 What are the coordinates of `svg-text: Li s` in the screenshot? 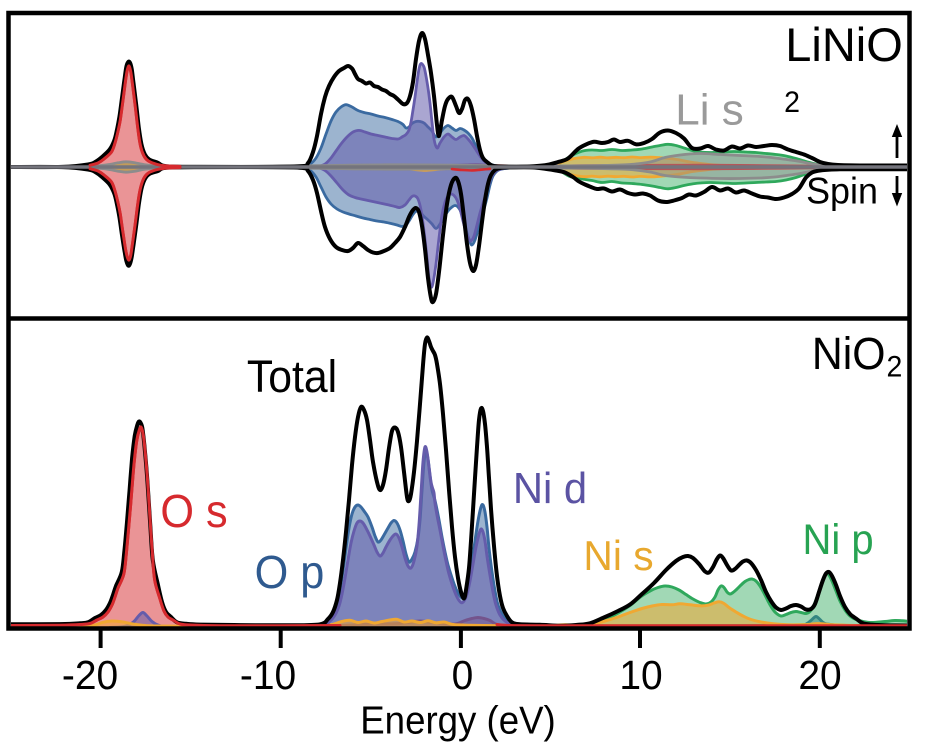 It's located at (709, 110).